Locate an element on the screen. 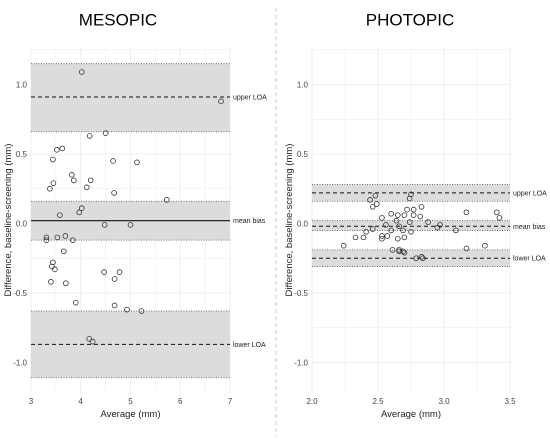 This screenshot has height=440, width=550. x-tick-label: 2.0 is located at coordinates (312, 401).